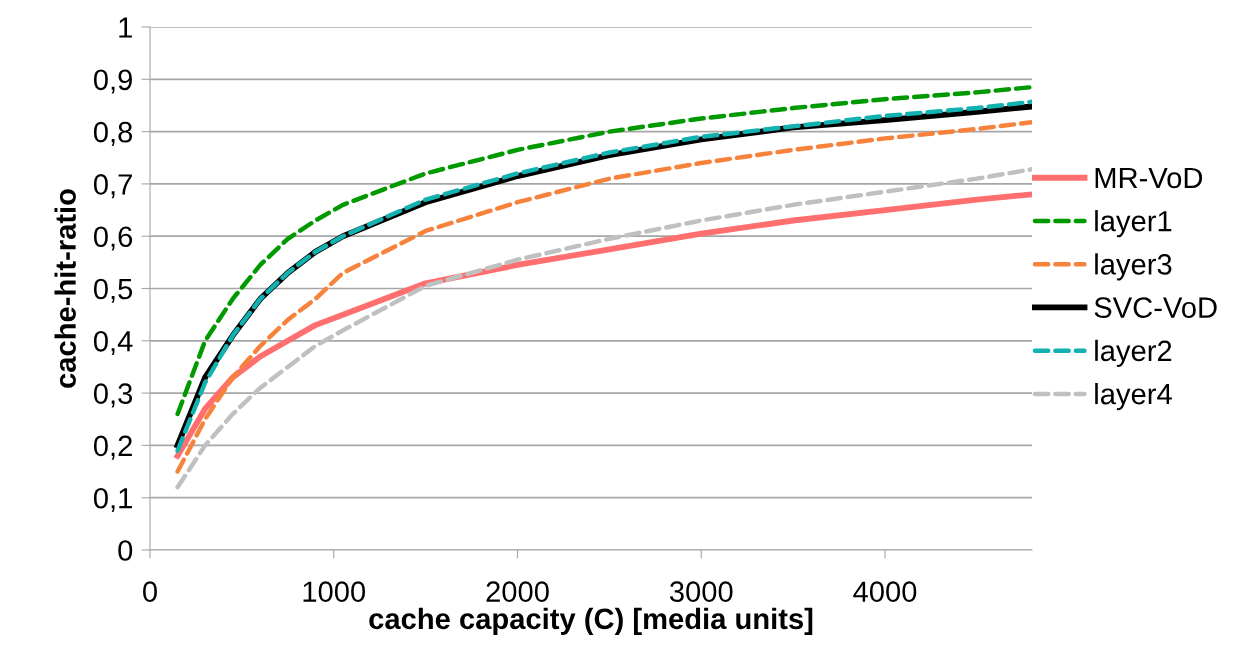  I want to click on x-tick-label: 3000, so click(701, 591).